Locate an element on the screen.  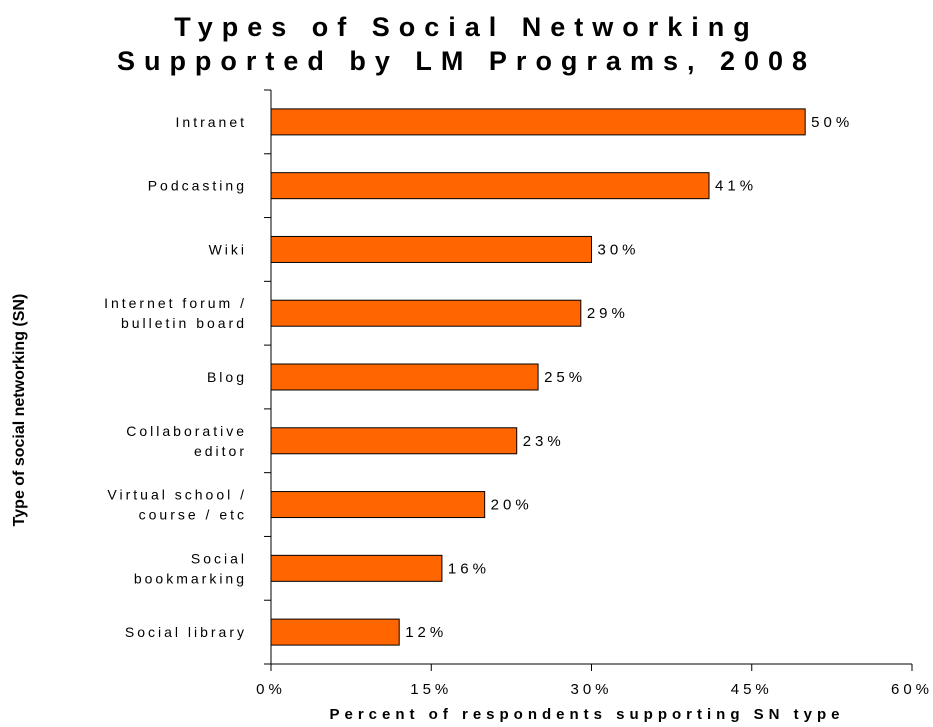
category-label-3-1: bulletin board is located at coordinates (184, 323).